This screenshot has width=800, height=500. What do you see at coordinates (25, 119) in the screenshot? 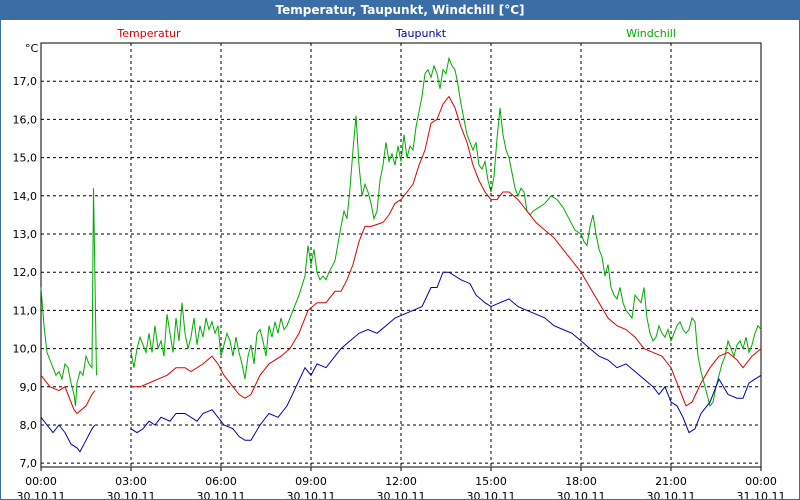
I see `y-tick-label: 16,0` at bounding box center [25, 119].